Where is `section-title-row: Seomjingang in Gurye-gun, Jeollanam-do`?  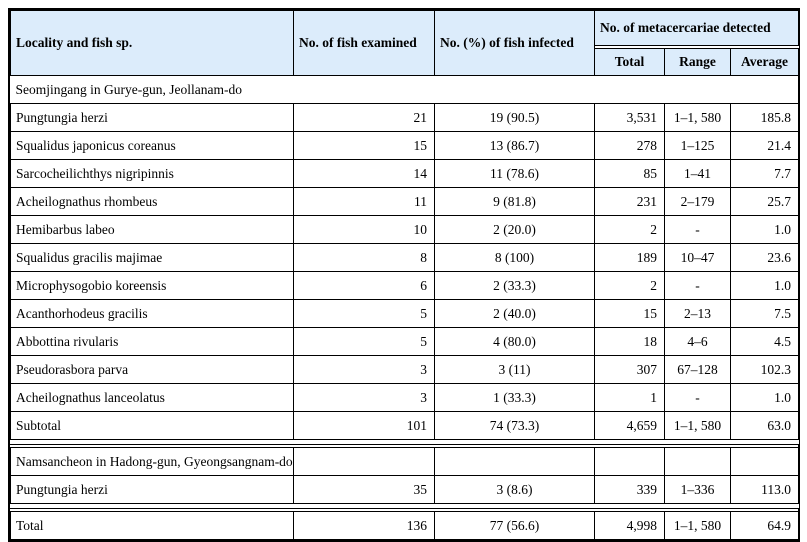
section-title-row: Seomjingang in Gurye-gun, Jeollanam-do is located at coordinates (404, 89).